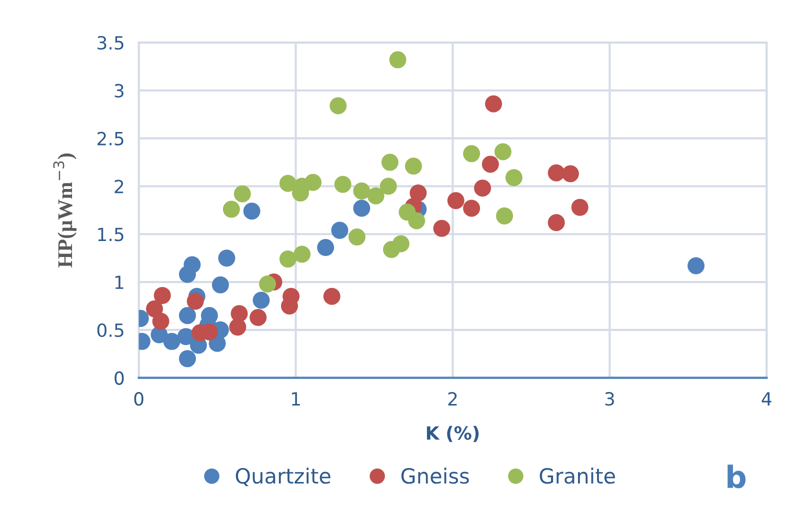  Describe the element at coordinates (110, 330) in the screenshot. I see `y-tick-label: 0.5` at that location.